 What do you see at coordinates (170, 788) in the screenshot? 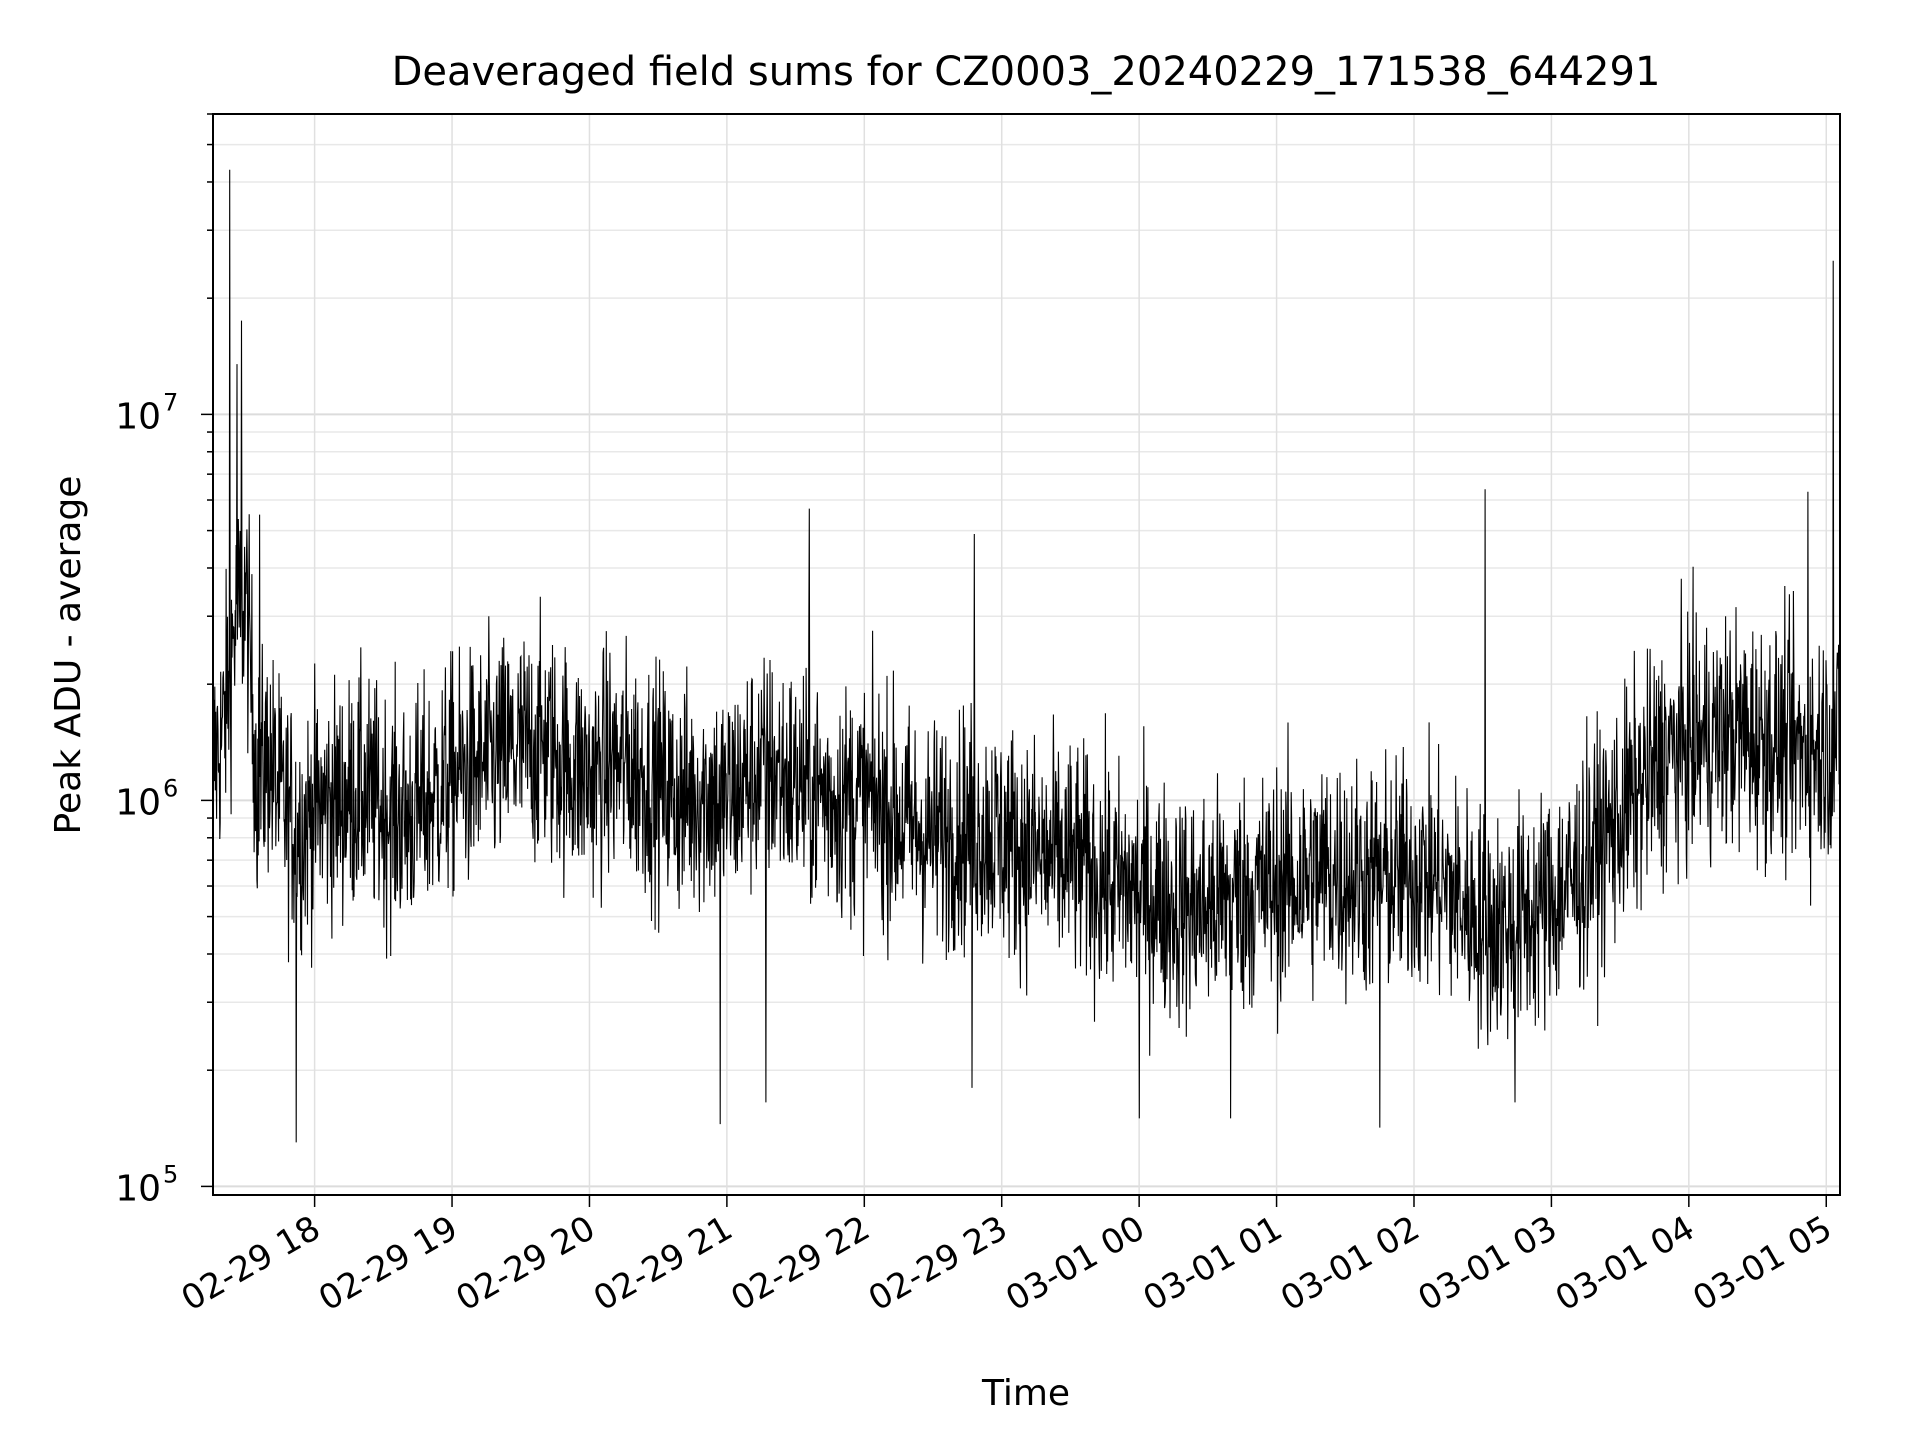
I see `y-tick-exponent: 6` at bounding box center [170, 788].